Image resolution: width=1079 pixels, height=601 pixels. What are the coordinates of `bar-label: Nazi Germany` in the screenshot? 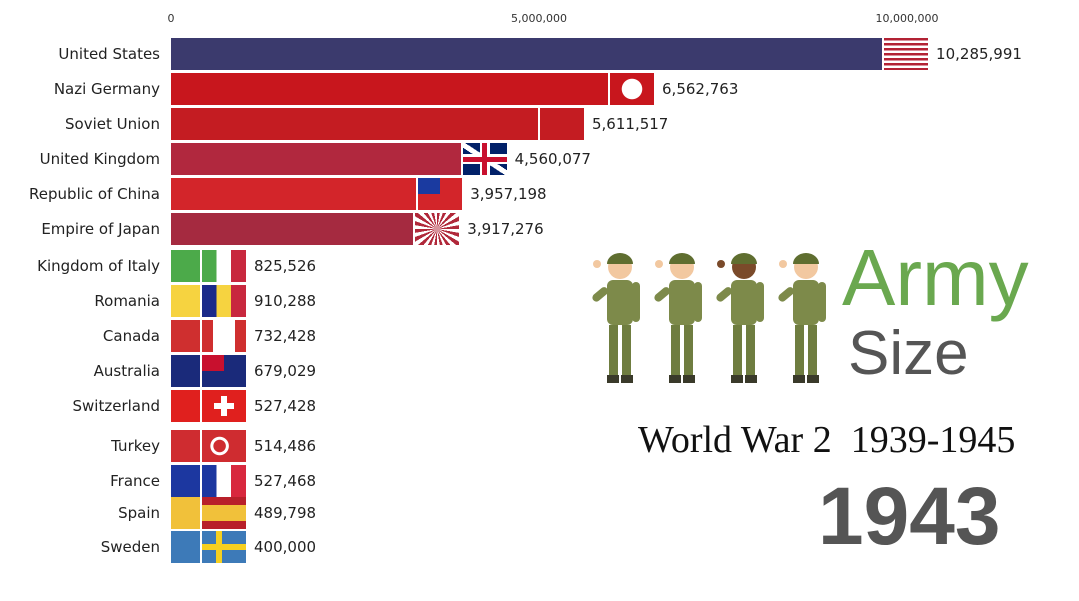 It's located at (106, 89).